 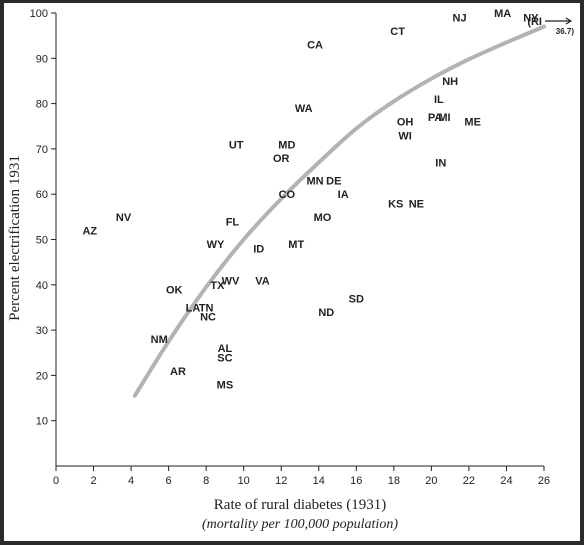 I want to click on point-ok: OK, so click(x=174, y=290).